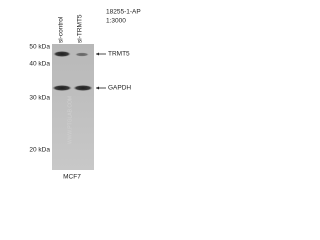 Image resolution: width=320 pixels, height=240 pixels. What do you see at coordinates (123, 12) in the screenshot?
I see `antibody-catalog: 18255-1-AP` at bounding box center [123, 12].